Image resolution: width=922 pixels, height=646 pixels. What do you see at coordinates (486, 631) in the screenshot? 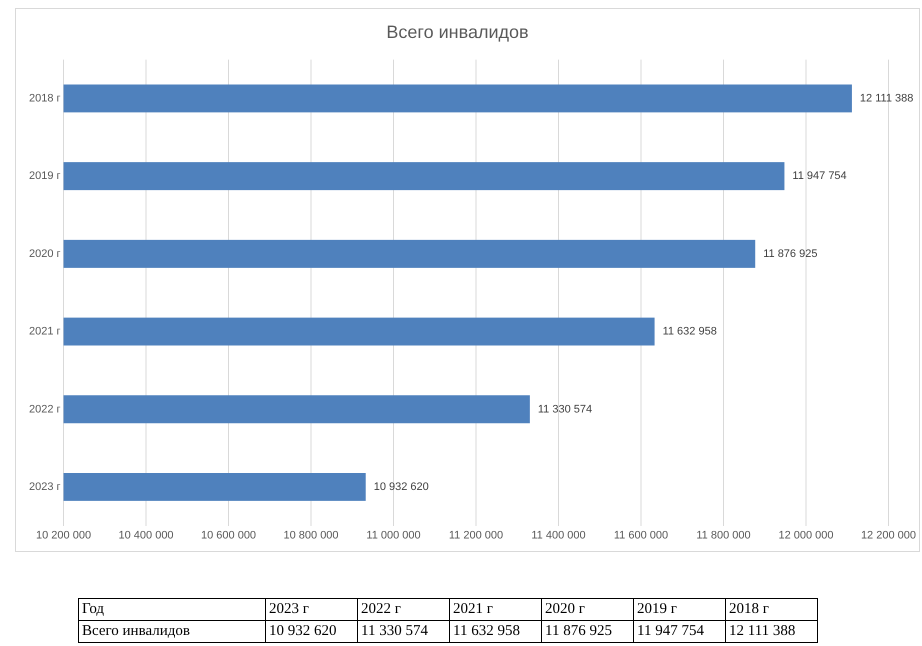
I see `text: 11 632 958` at bounding box center [486, 631].